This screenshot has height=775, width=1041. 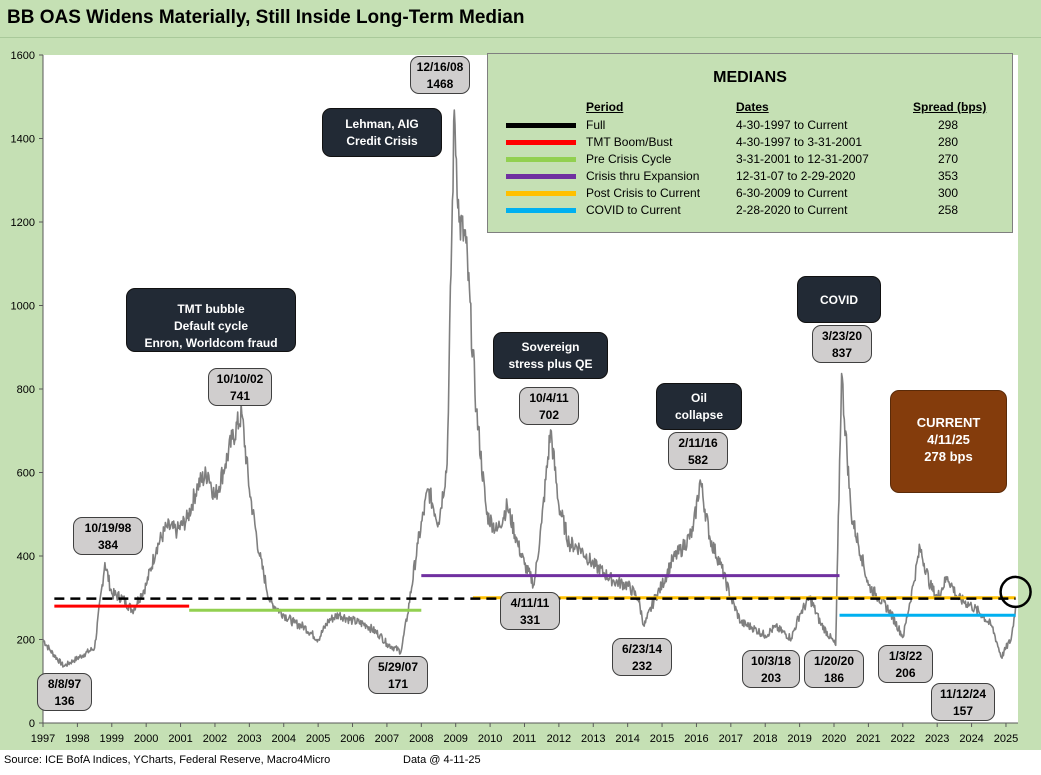 I want to click on point-label-box: 10/10/02 741, so click(x=240, y=387).